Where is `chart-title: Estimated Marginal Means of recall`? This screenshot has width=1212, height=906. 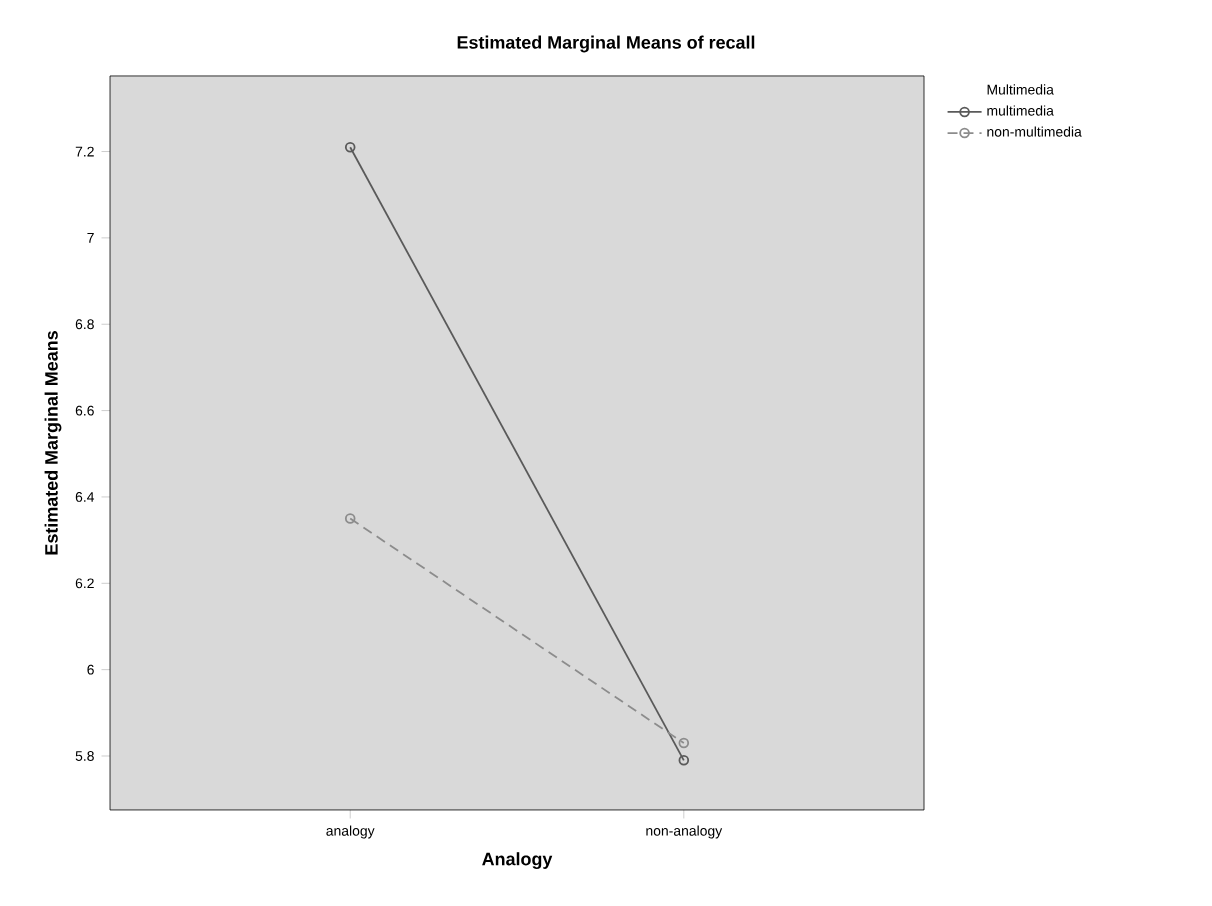 chart-title: Estimated Marginal Means of recall is located at coordinates (606, 44).